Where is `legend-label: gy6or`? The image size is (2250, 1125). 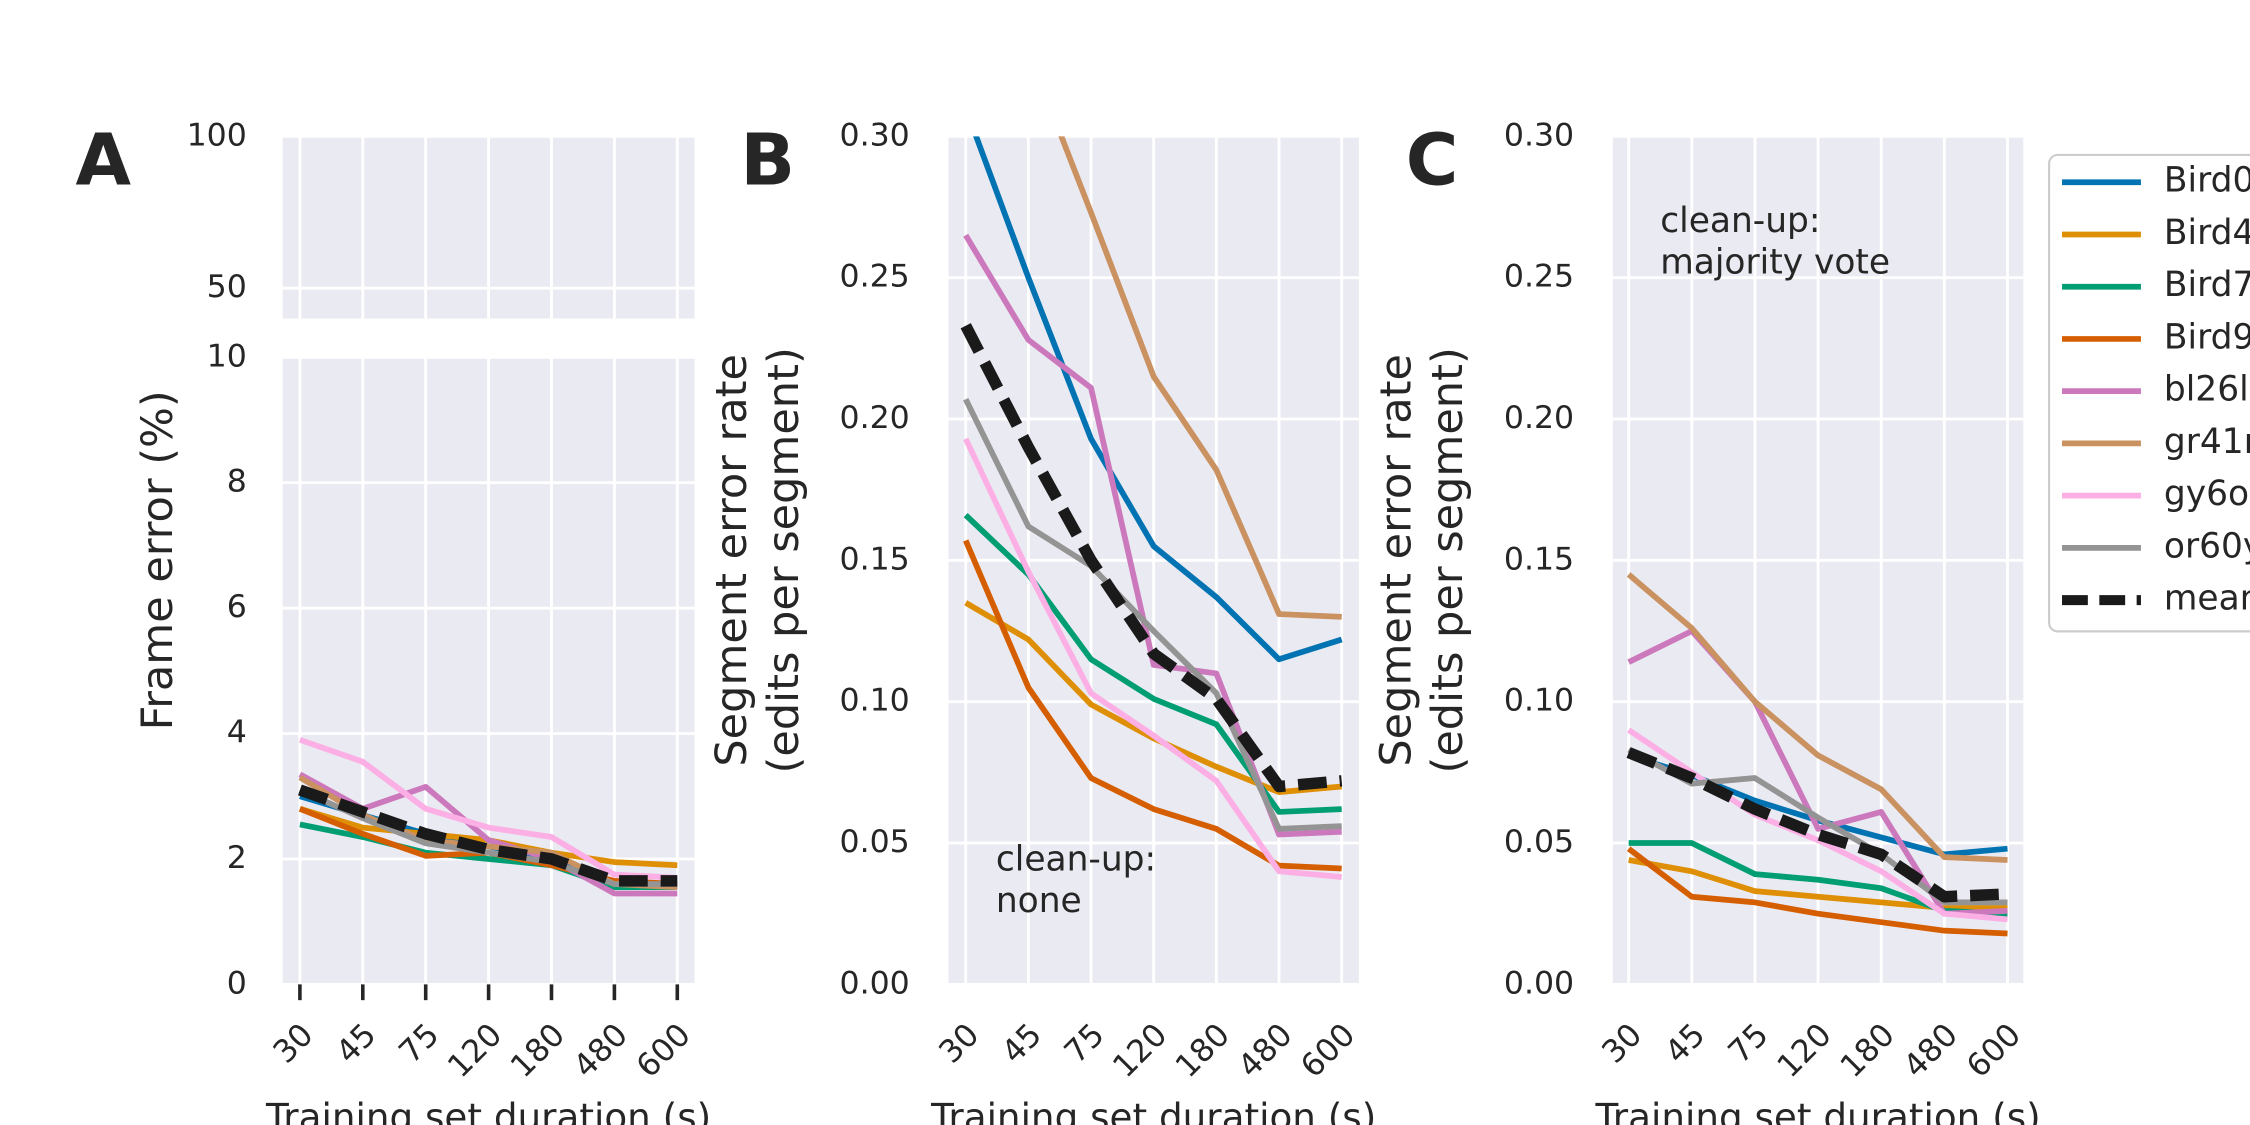 legend-label: gy6or is located at coordinates (2207, 494).